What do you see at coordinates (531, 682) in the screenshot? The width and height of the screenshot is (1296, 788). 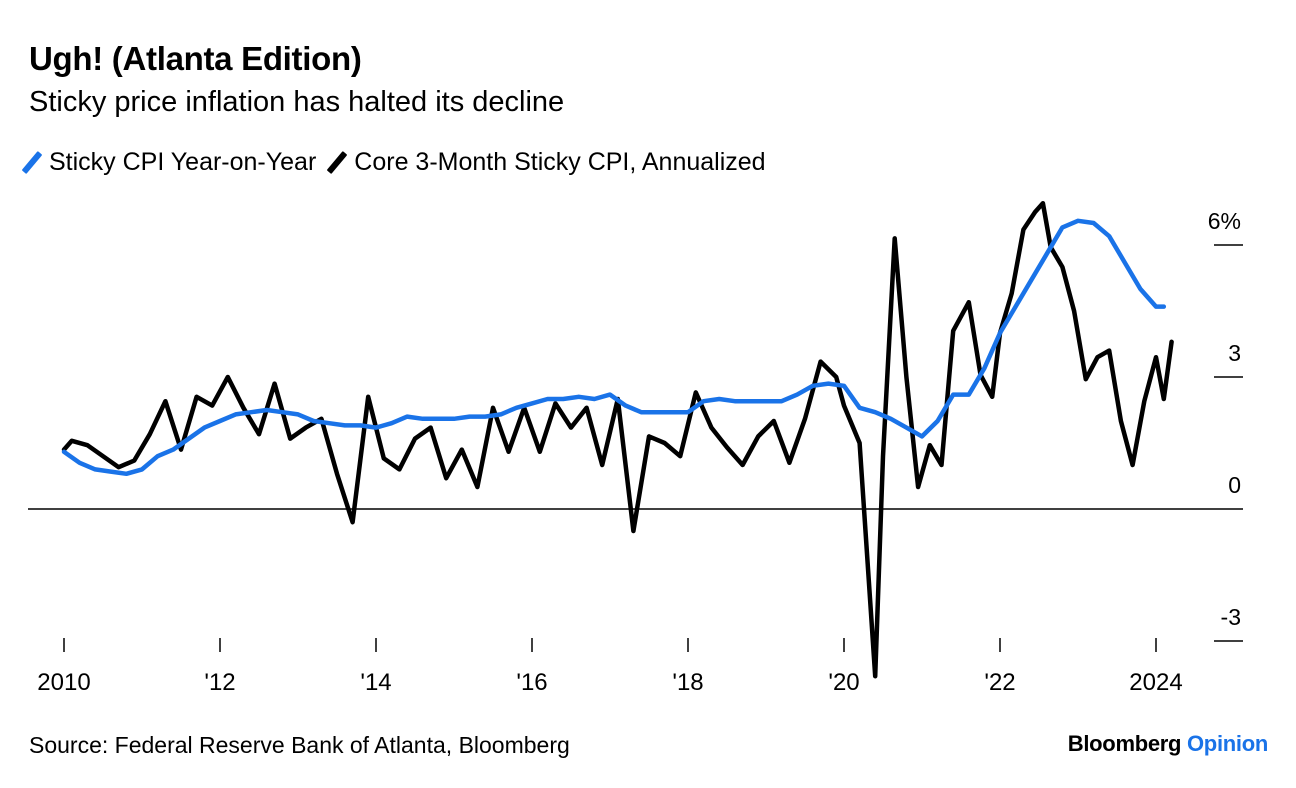 I see `x-tick-label: '16` at bounding box center [531, 682].